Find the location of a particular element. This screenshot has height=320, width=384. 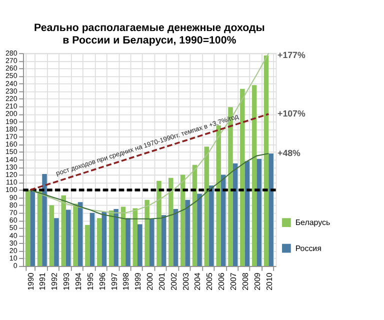

x-tick-label: 1994 is located at coordinates (79, 281).